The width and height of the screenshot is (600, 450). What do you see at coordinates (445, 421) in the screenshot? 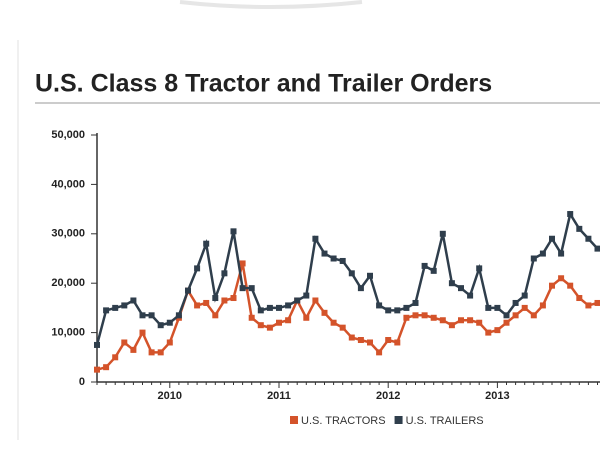
I see `legend-label: U.S. TRAILERS` at bounding box center [445, 421].